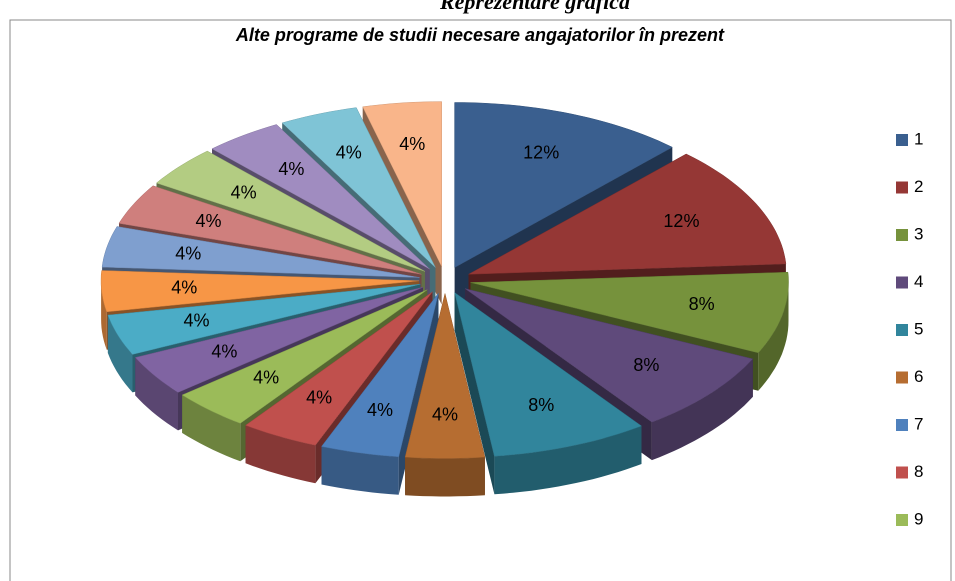 The image size is (955, 581). Describe the element at coordinates (918, 233) in the screenshot. I see `legend-label: 3` at that location.